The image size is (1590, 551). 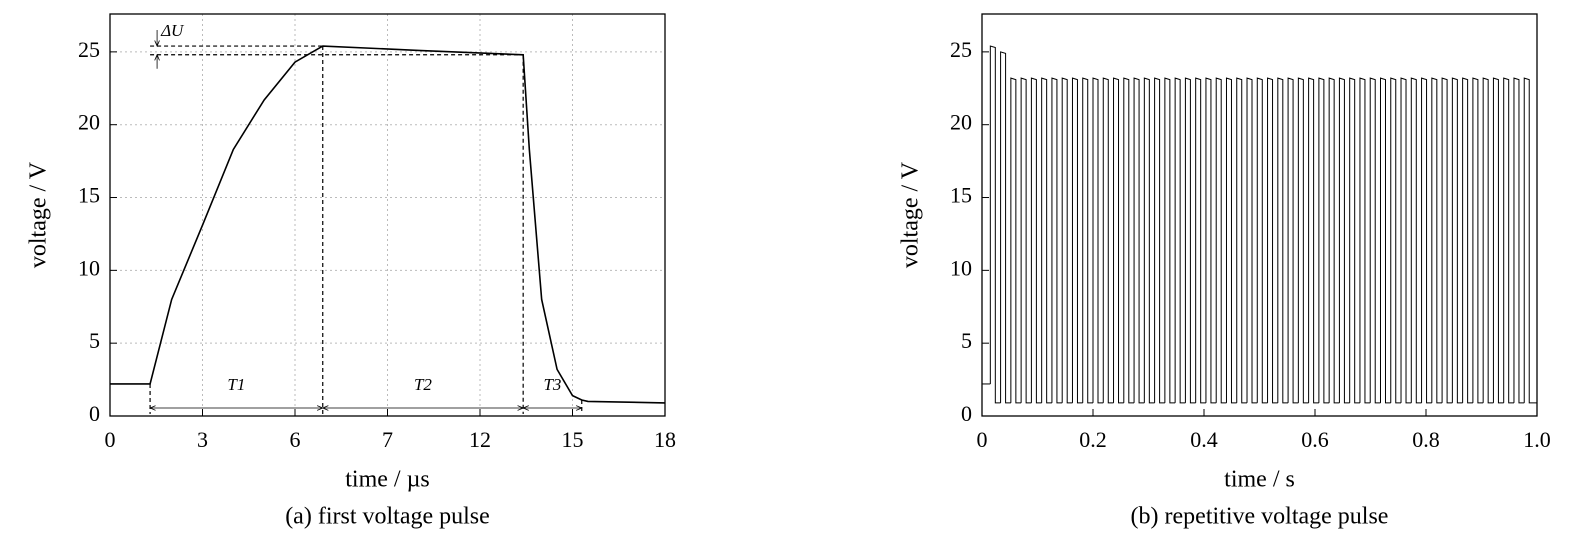 I want to click on annotation: ΔU, so click(x=172, y=30).